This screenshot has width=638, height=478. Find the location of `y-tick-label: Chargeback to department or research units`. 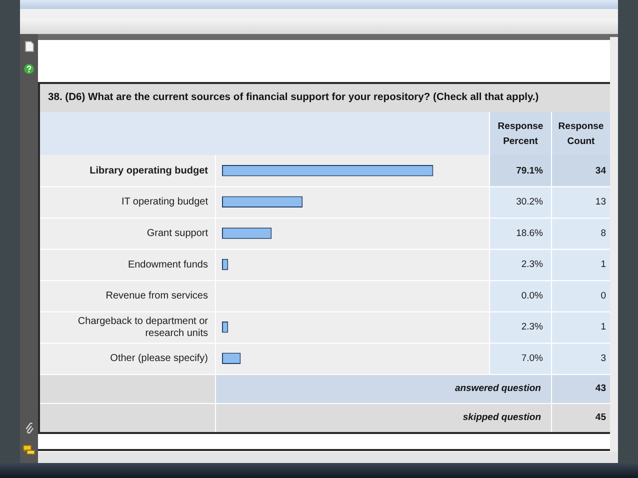

y-tick-label: Chargeback to department or research units is located at coordinates (143, 327).